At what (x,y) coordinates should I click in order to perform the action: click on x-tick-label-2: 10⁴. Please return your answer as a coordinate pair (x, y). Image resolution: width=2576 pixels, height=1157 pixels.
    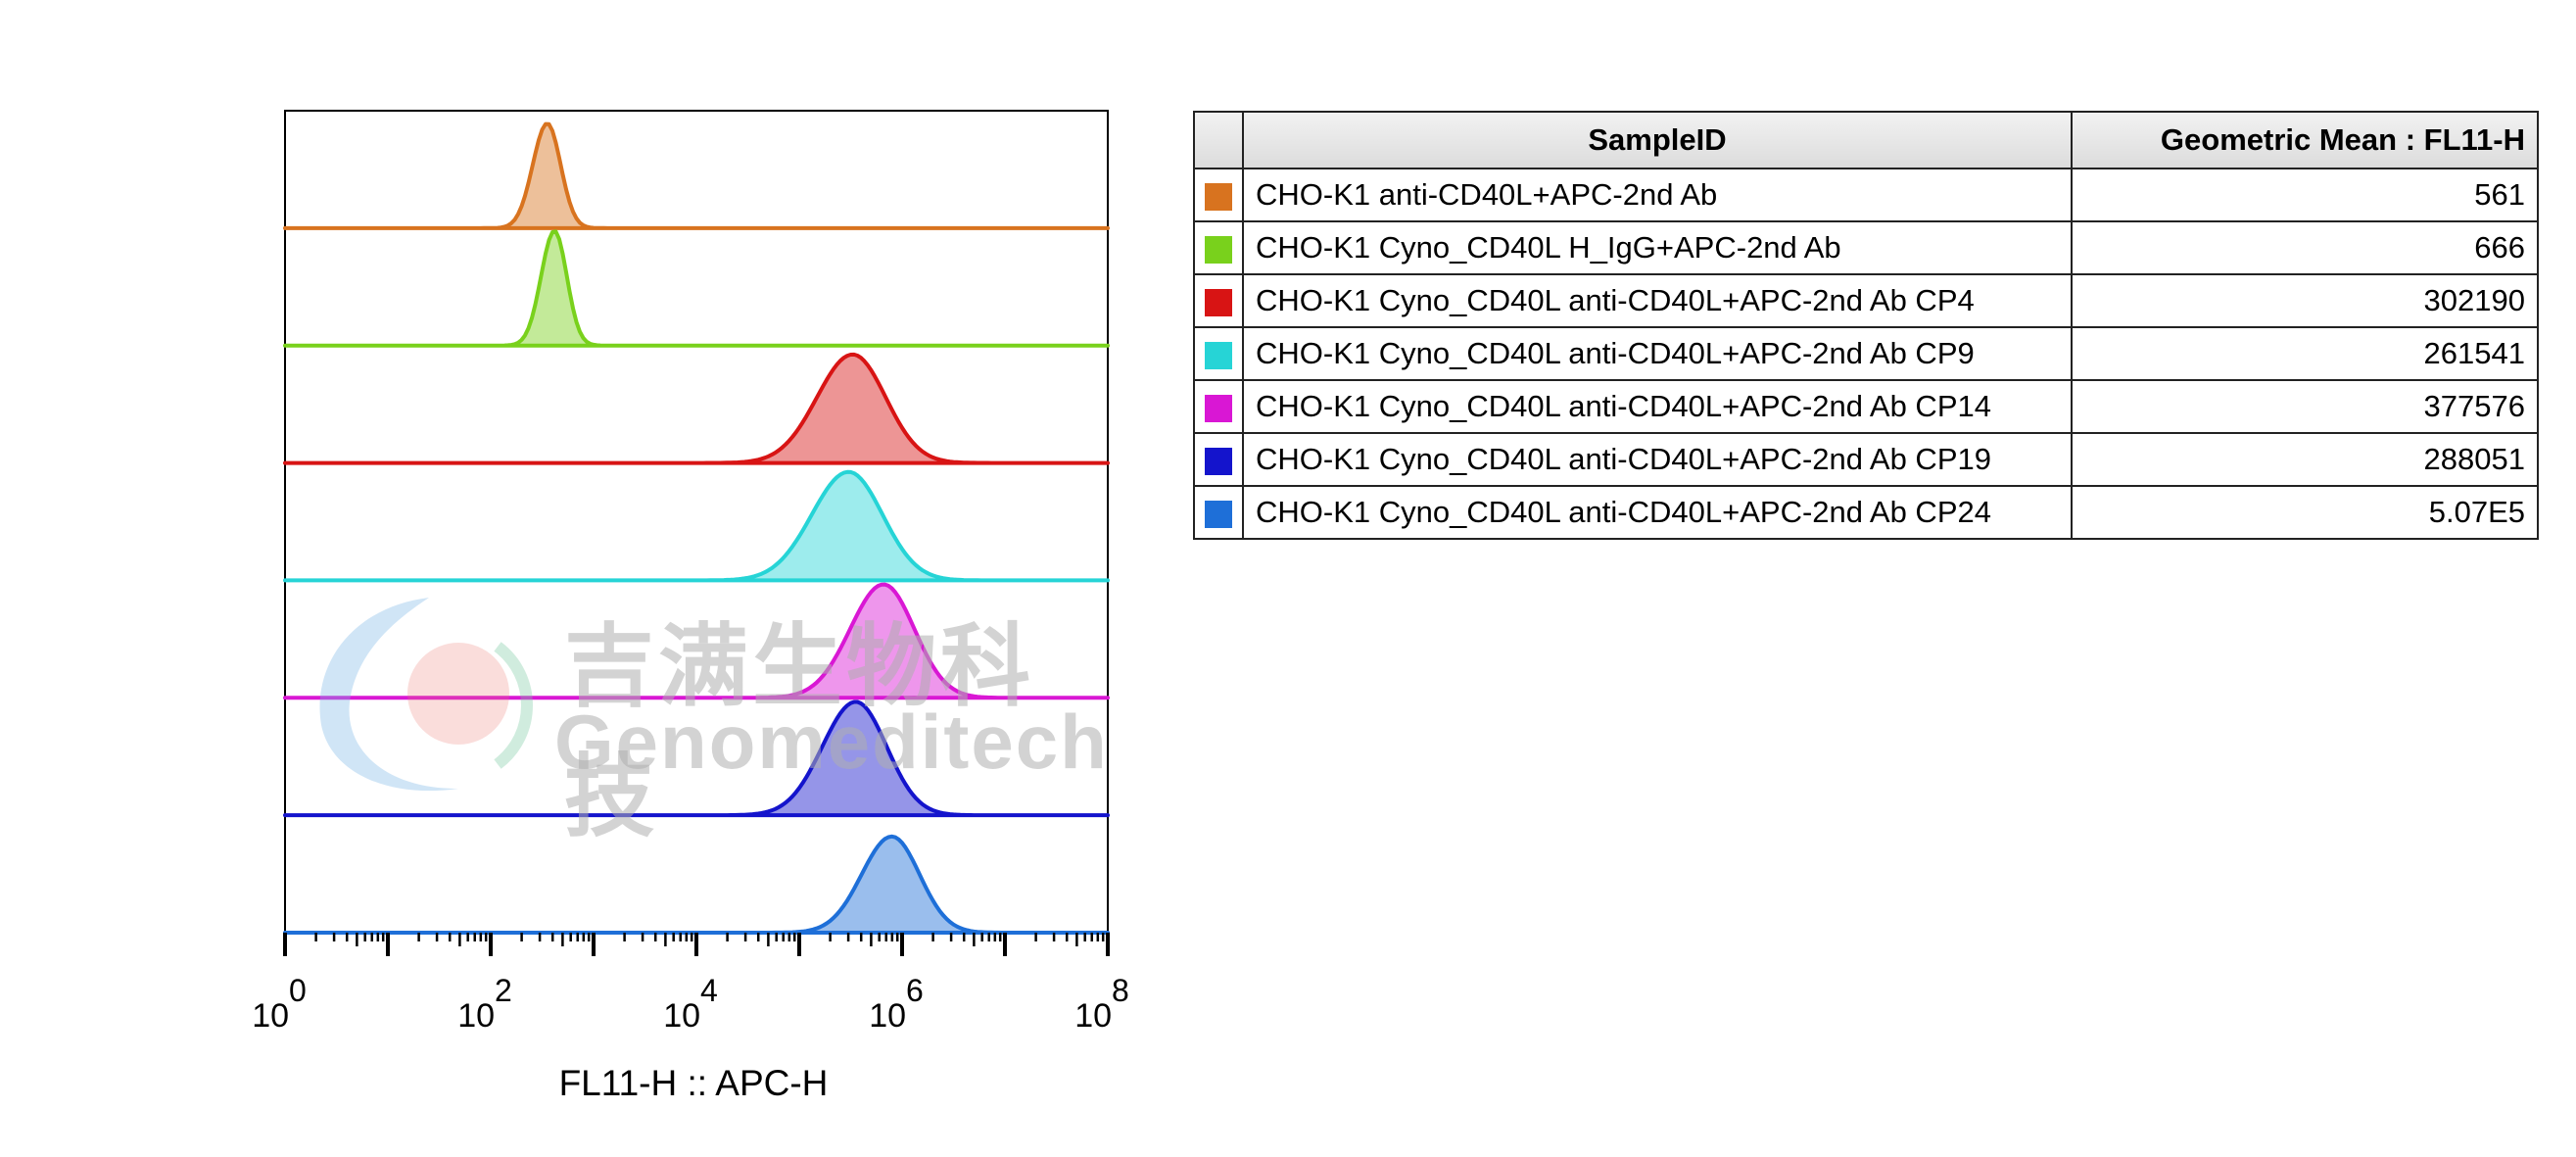
    Looking at the image, I should click on (691, 1004).